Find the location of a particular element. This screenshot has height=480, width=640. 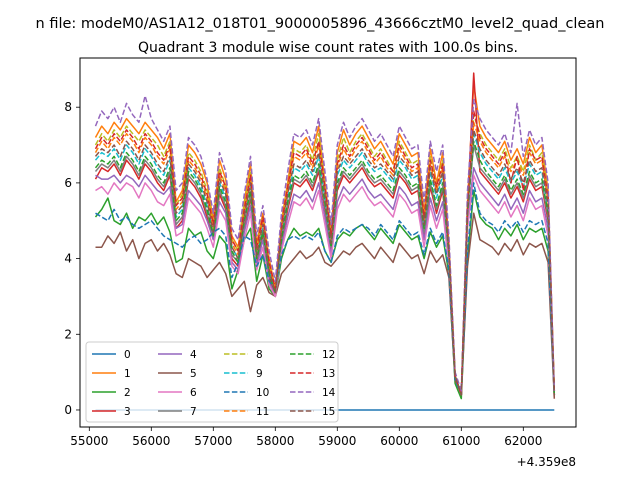

x-tick-label: 62000 is located at coordinates (523, 441).